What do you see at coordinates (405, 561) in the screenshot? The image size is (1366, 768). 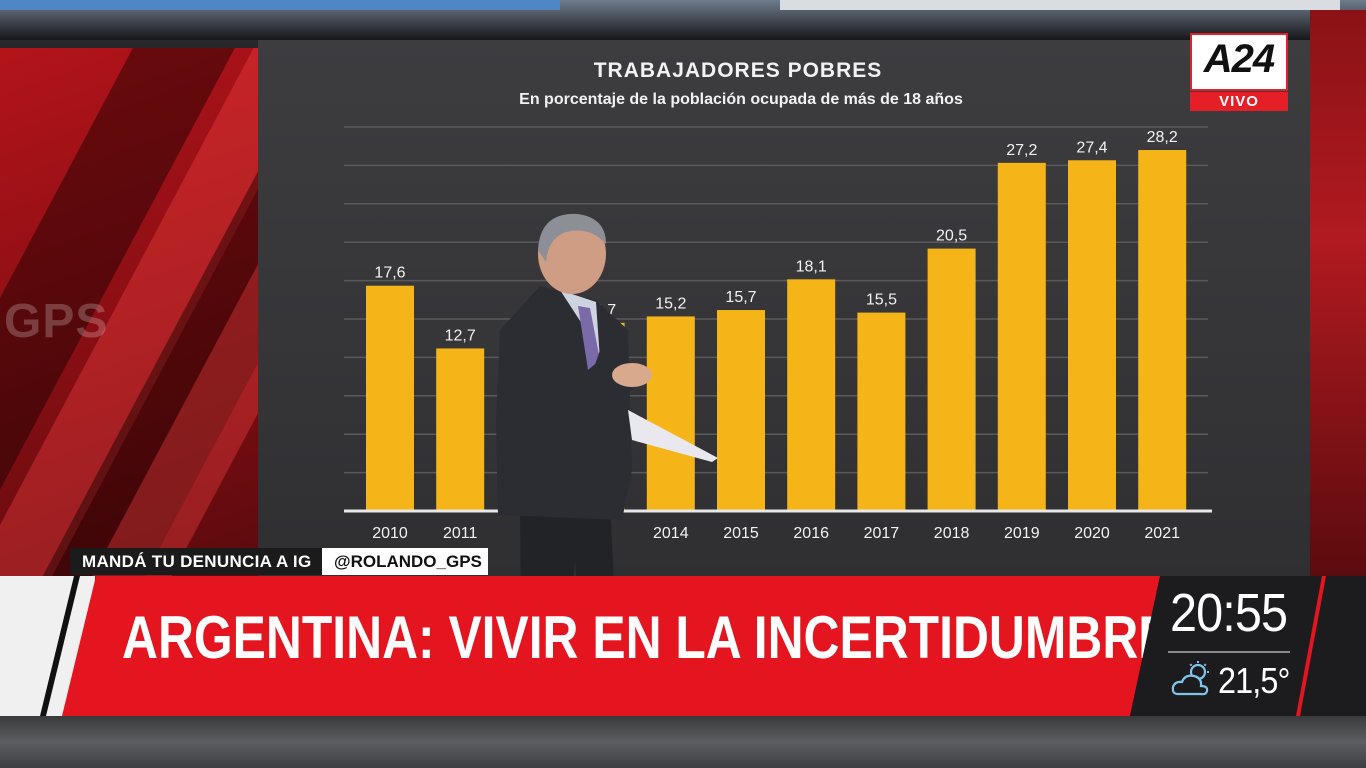 I see `ticker-tag-handle: @ROLANDO_GPS` at bounding box center [405, 561].